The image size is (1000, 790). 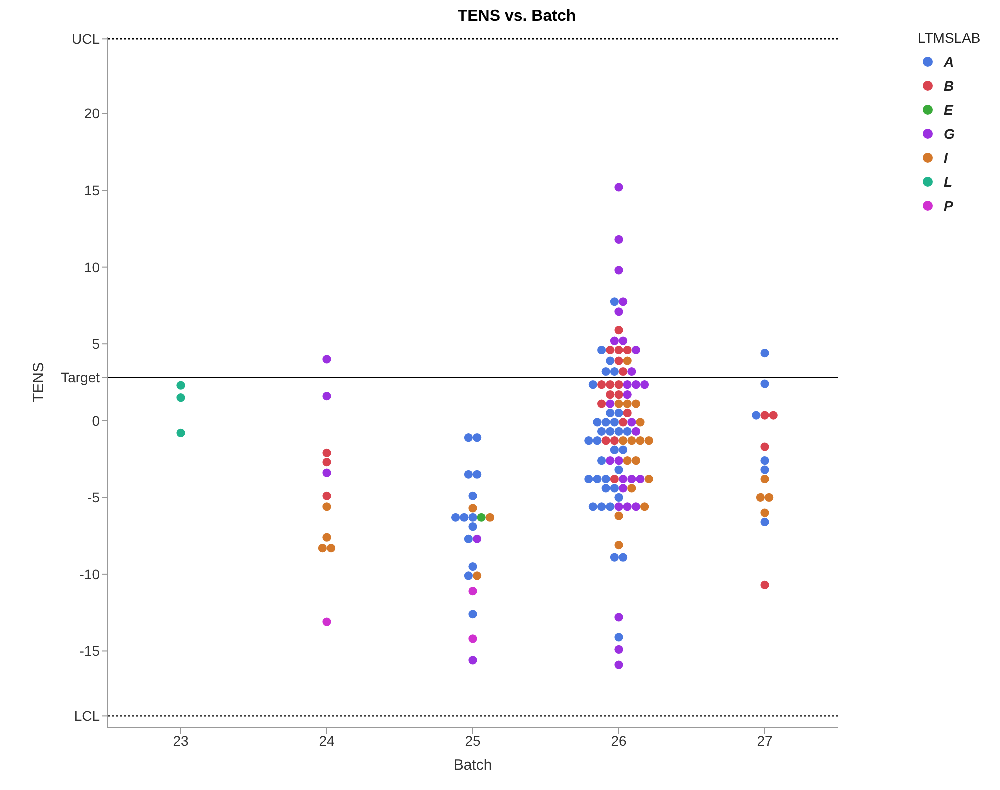 What do you see at coordinates (948, 182) in the screenshot?
I see `legend-label: L` at bounding box center [948, 182].